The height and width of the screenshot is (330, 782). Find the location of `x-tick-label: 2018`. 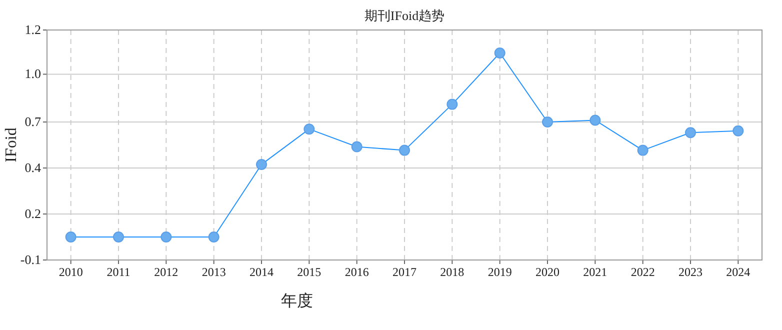

x-tick-label: 2018 is located at coordinates (452, 272).